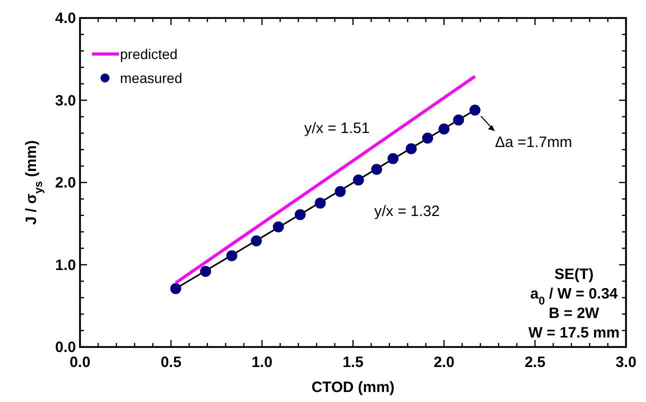 The image size is (646, 402). What do you see at coordinates (626, 362) in the screenshot?
I see `x-tick-label: 3.0` at bounding box center [626, 362].